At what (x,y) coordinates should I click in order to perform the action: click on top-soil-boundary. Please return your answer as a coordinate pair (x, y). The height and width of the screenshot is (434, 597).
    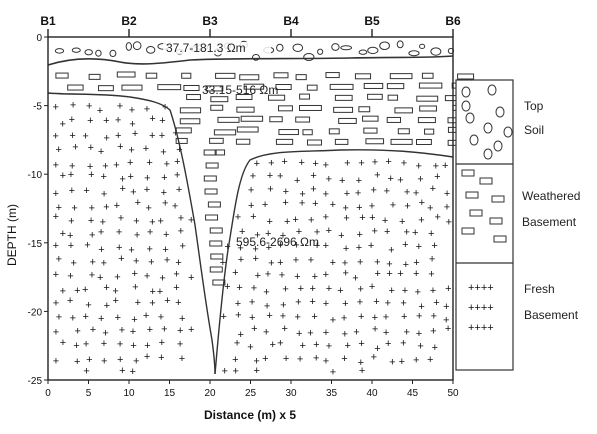
    Looking at the image, I should click on (250, 60).